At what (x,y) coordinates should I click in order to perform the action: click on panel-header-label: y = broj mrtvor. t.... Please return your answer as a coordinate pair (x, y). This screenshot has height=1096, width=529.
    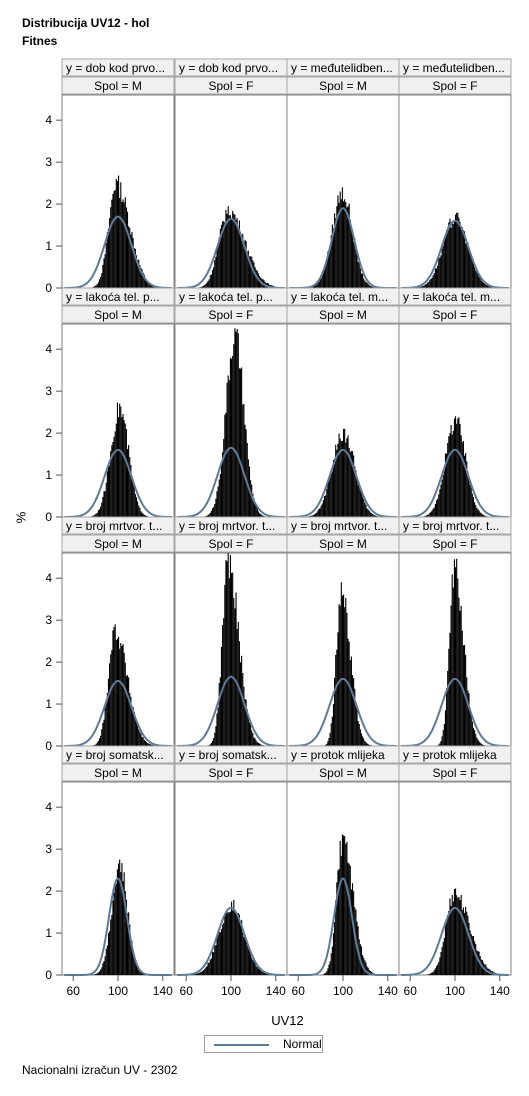
    Looking at the image, I should click on (339, 526).